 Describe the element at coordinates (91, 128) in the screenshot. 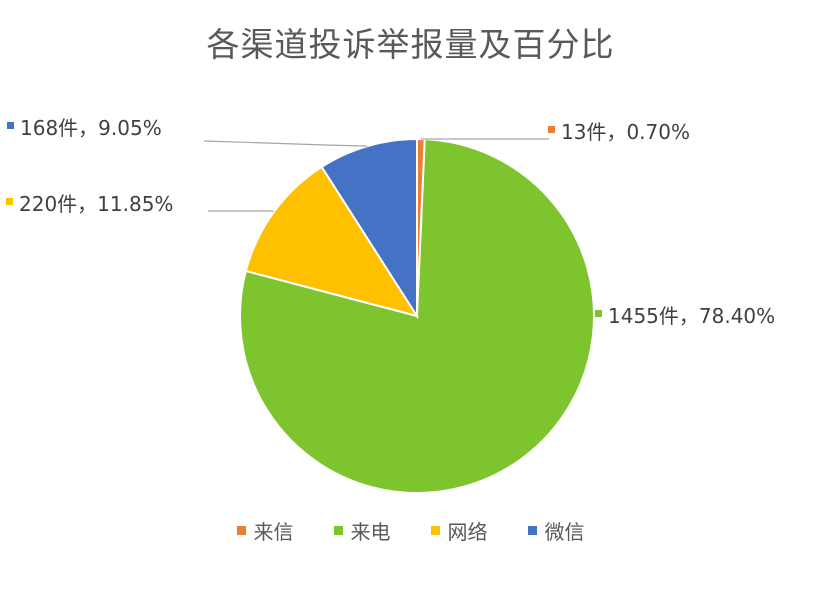

I see `data-label-3: 168件，9.05%` at that location.